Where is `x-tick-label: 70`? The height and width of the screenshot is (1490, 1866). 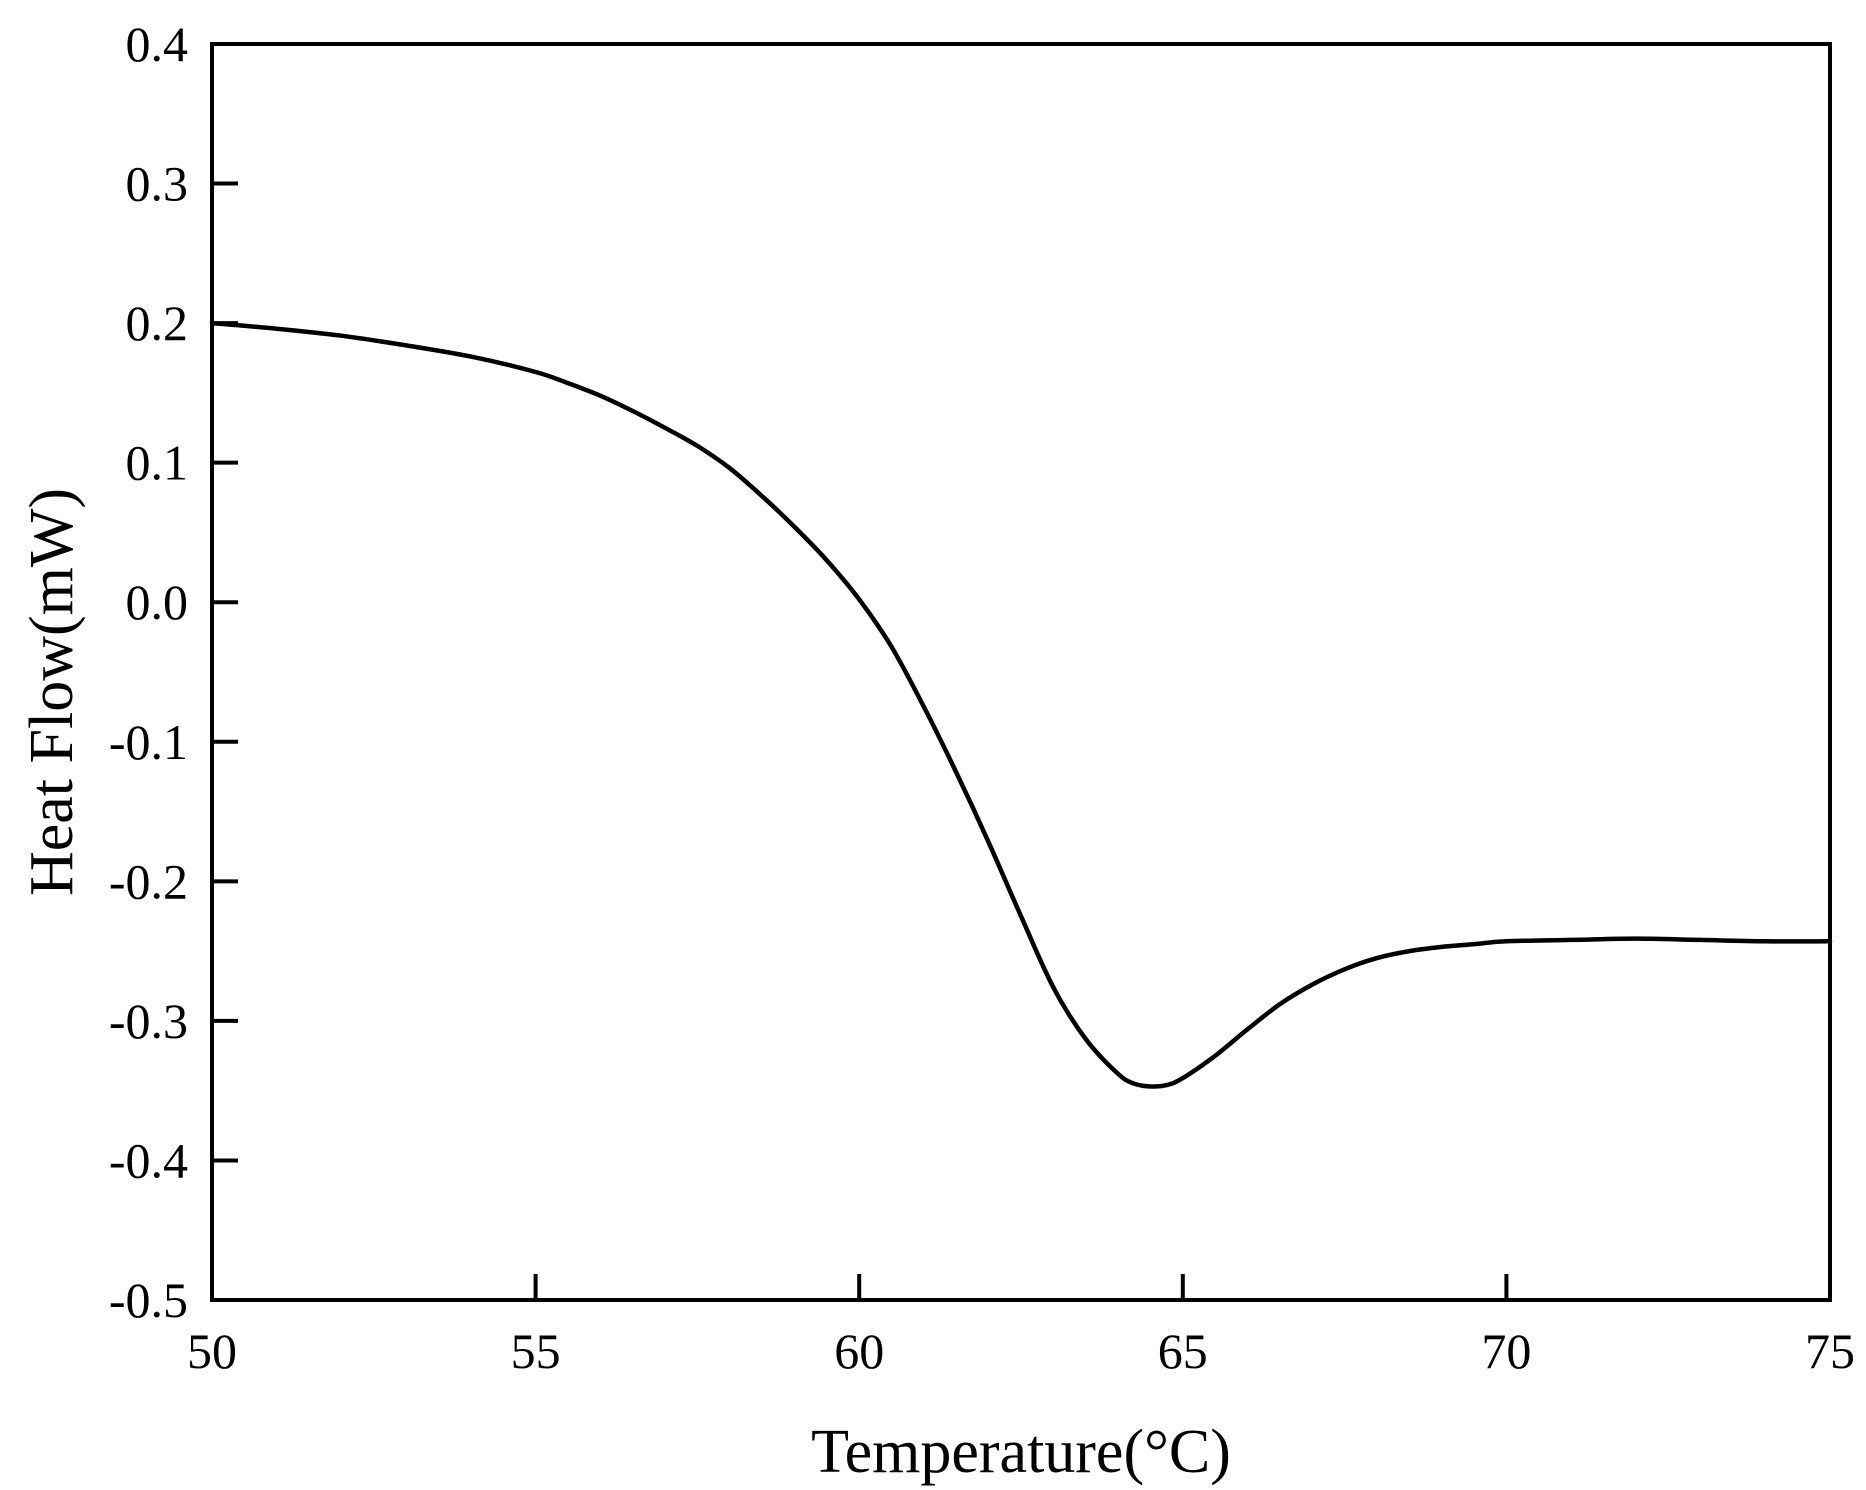
x-tick-label: 70 is located at coordinates (1506, 1351).